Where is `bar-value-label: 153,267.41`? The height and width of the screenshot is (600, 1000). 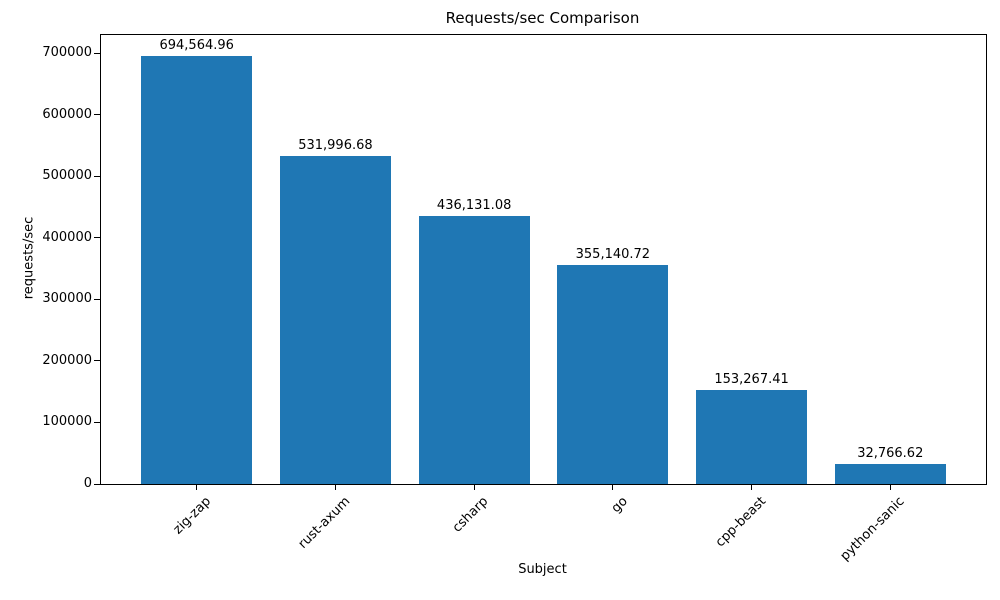
bar-value-label: 153,267.41 is located at coordinates (751, 379).